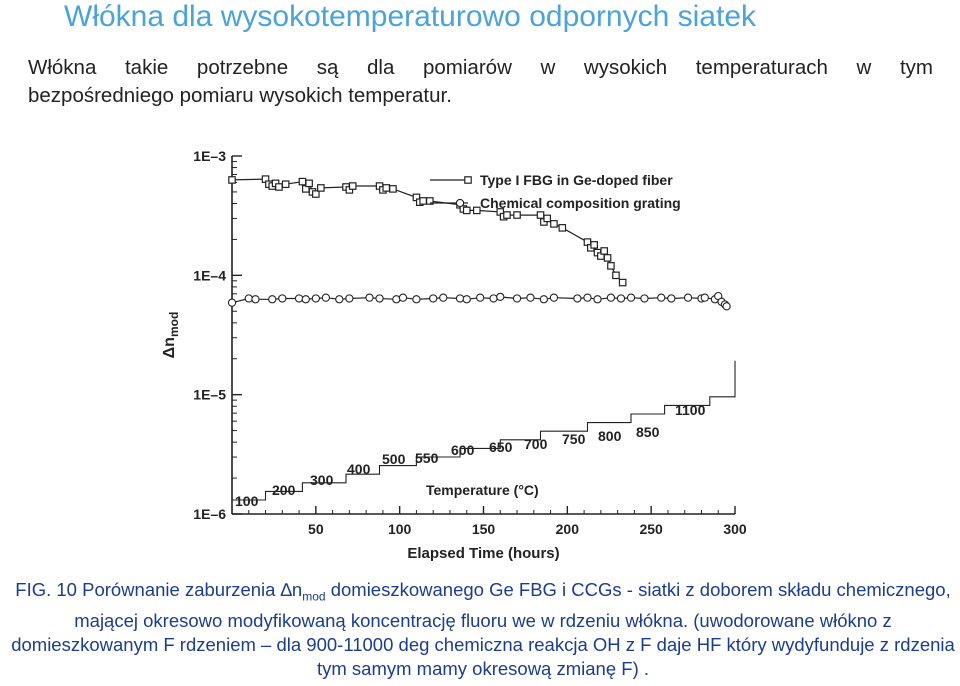 Image resolution: width=960 pixels, height=686 pixels. I want to click on y-axis-label: Δnmod, so click(171, 335).